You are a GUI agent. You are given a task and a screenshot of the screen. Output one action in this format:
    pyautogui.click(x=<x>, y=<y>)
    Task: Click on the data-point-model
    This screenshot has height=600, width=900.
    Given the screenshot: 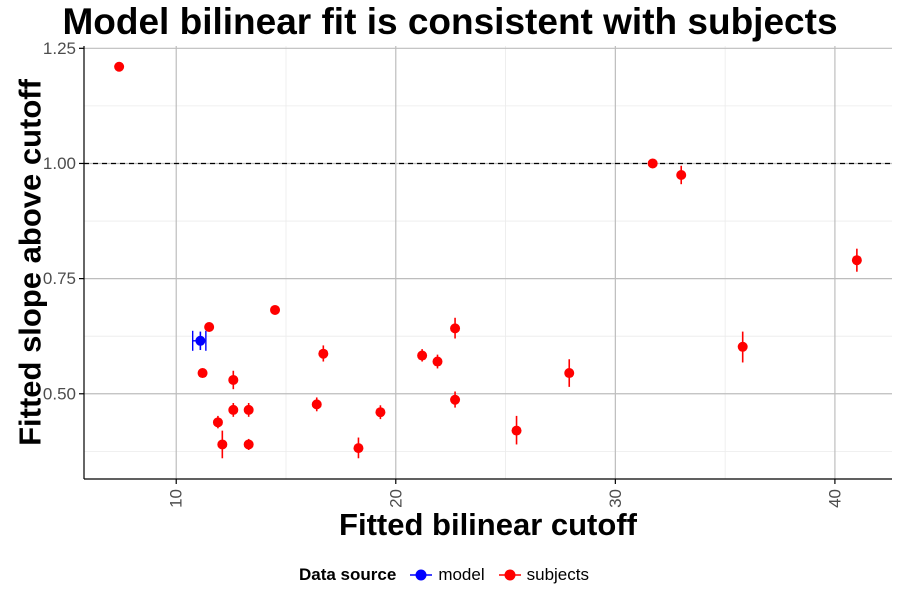 What is the action you would take?
    pyautogui.click(x=200, y=340)
    